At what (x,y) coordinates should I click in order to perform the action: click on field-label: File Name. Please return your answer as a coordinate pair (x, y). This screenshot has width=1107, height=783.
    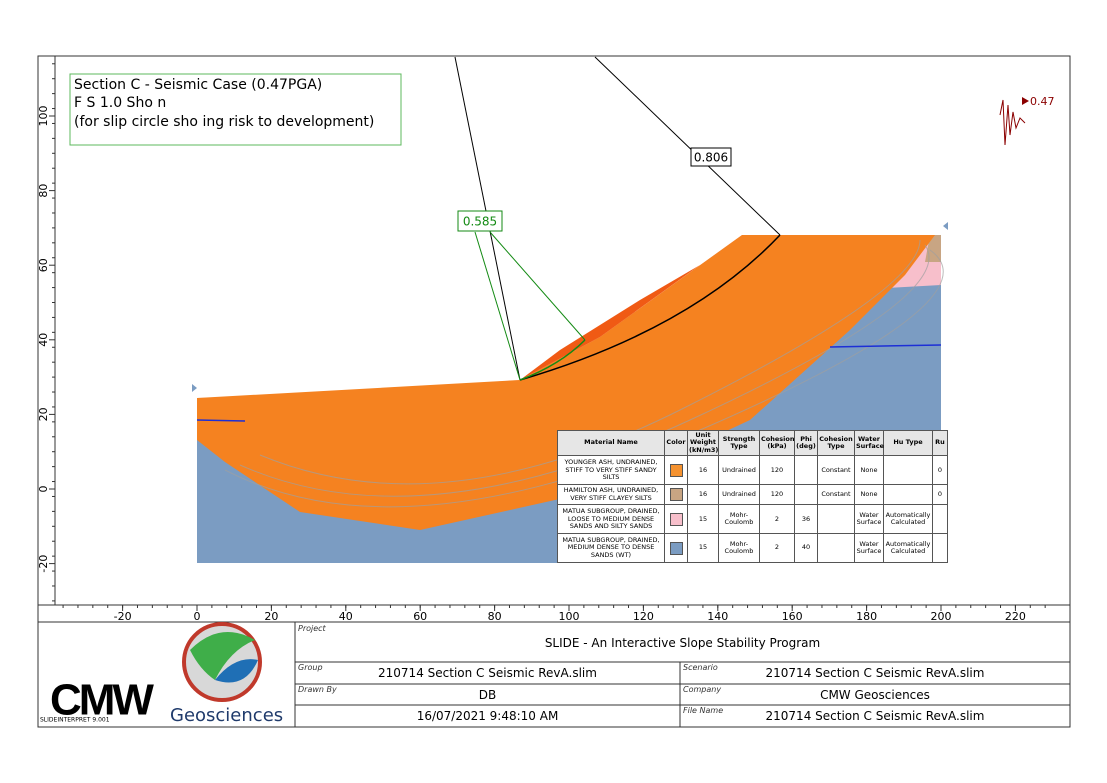
    Looking at the image, I should click on (703, 710).